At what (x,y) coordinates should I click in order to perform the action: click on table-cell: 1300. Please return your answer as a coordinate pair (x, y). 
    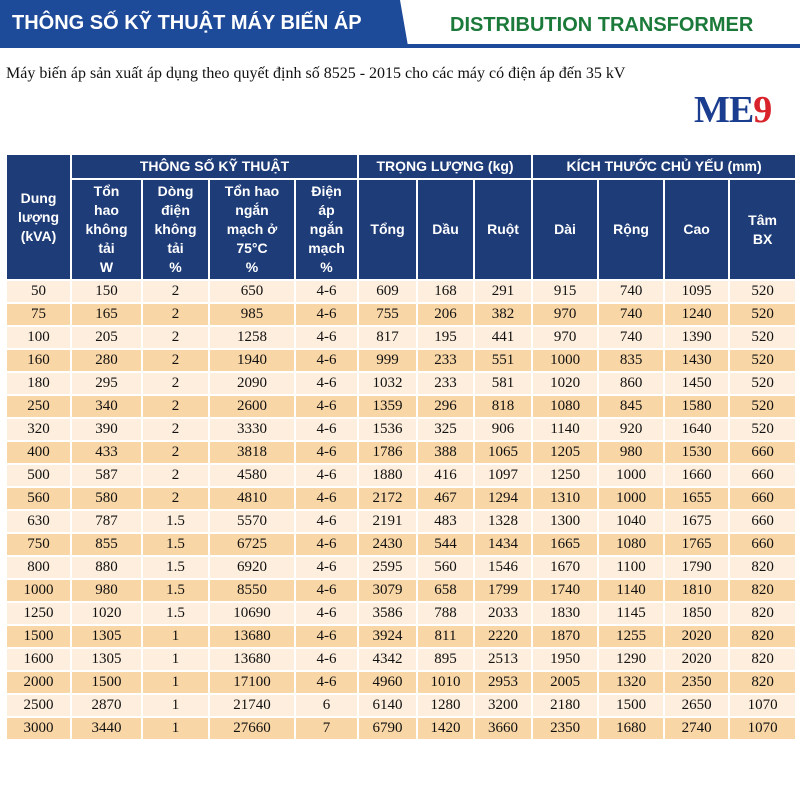
    Looking at the image, I should click on (565, 521).